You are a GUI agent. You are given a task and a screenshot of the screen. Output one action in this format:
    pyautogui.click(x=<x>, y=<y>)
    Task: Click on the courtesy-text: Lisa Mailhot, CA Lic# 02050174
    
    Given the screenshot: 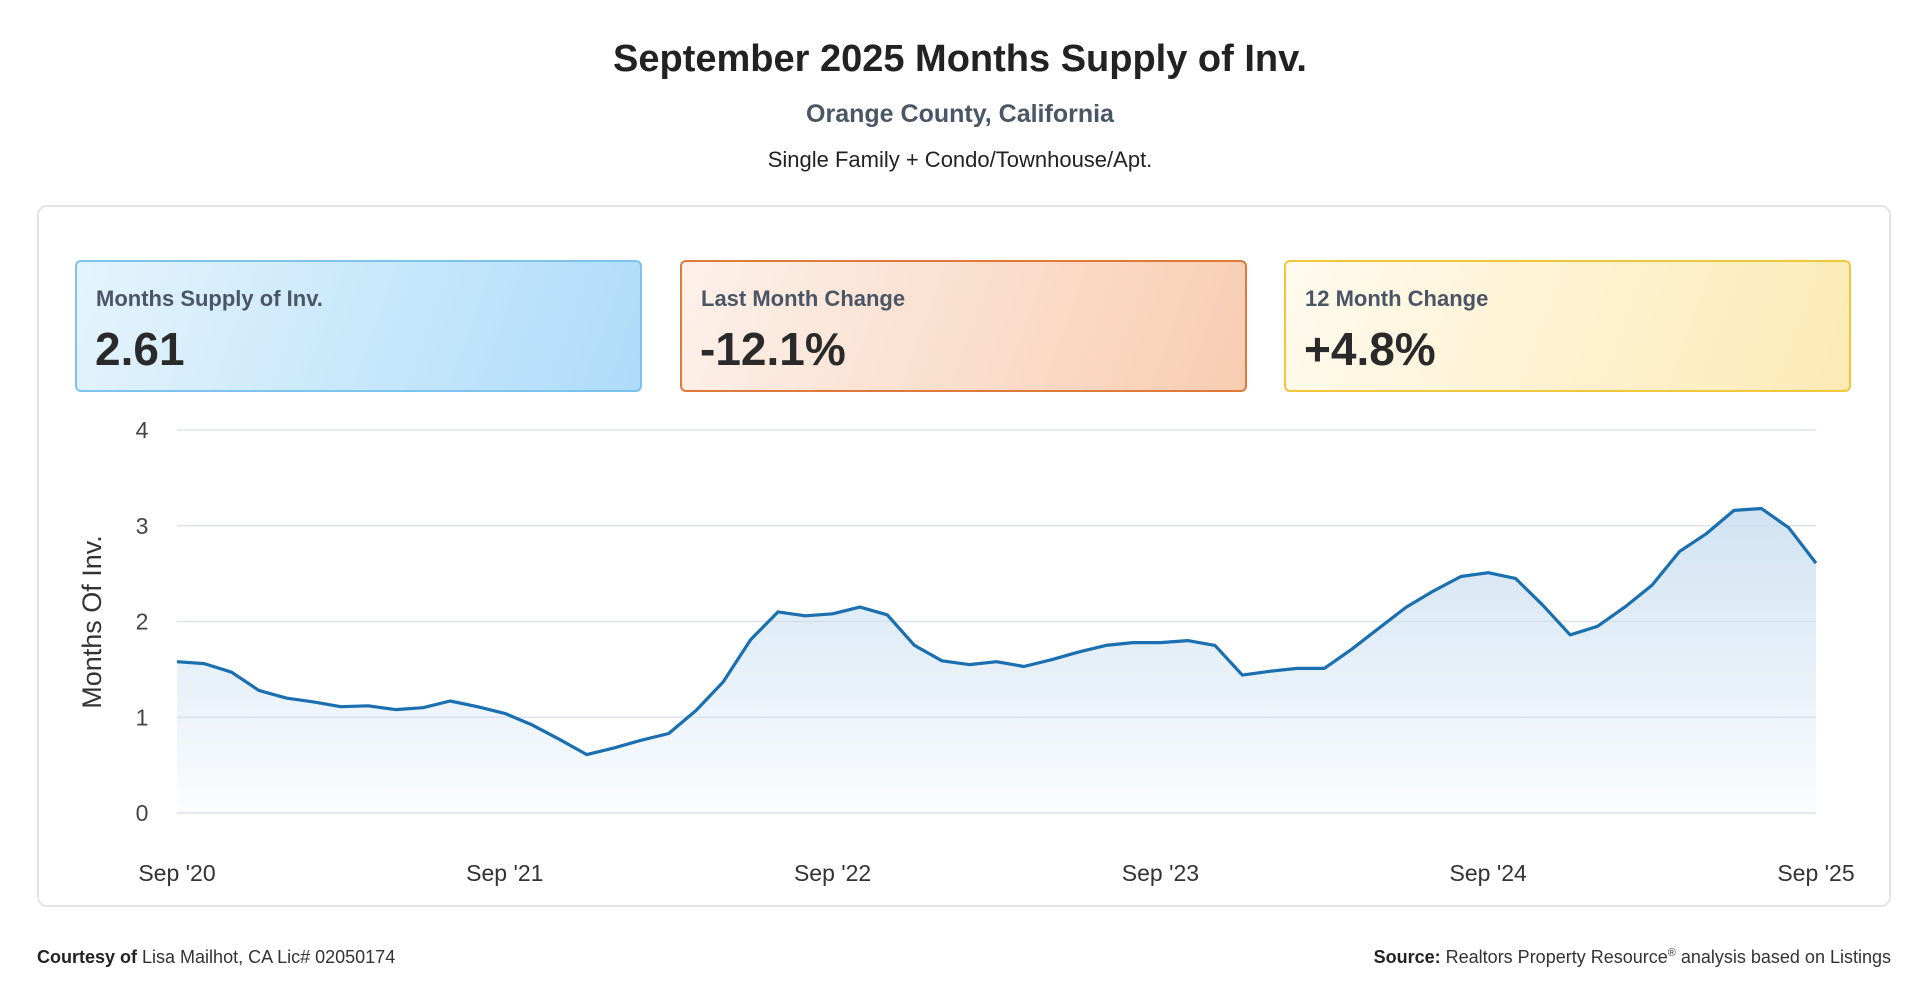 What is the action you would take?
    pyautogui.click(x=269, y=957)
    